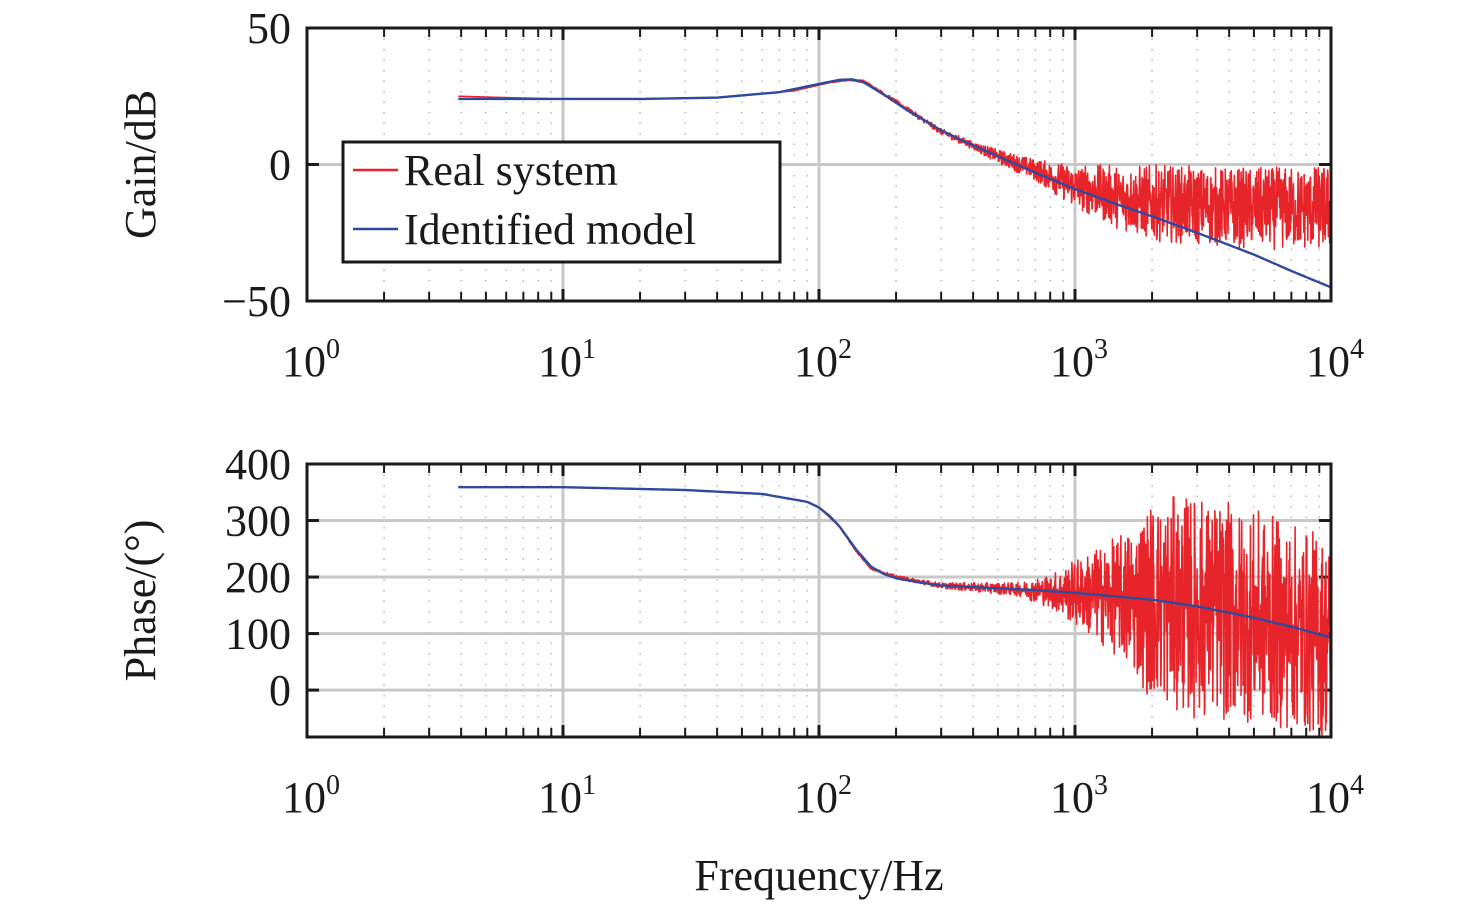 This screenshot has width=1476, height=906. Describe the element at coordinates (140, 601) in the screenshot. I see `y-axis-title: Phase/(°)` at that location.